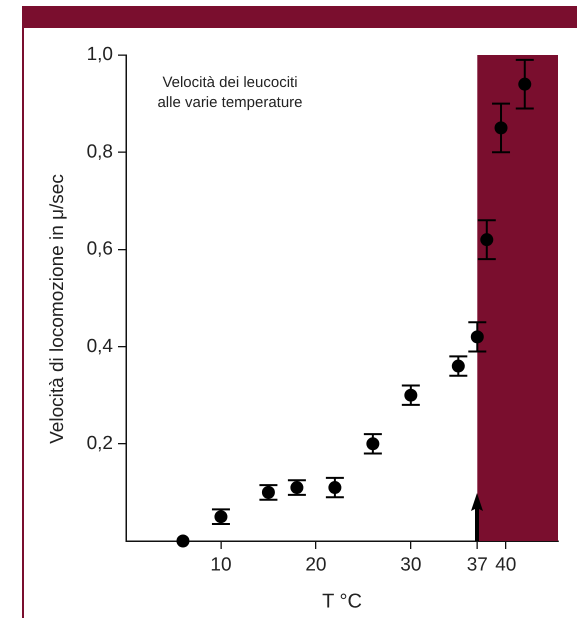 The width and height of the screenshot is (577, 618). What do you see at coordinates (505, 565) in the screenshot?
I see `x-tick-label: 40` at bounding box center [505, 565].